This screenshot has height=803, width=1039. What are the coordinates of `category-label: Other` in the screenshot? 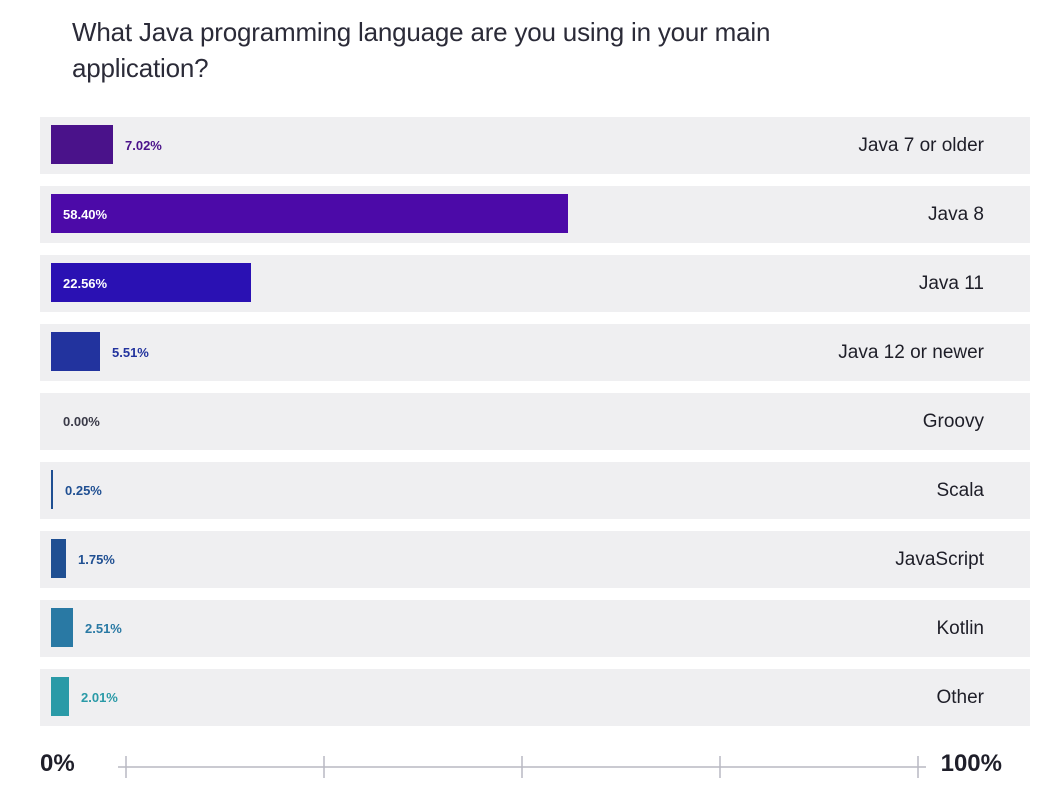 It's located at (960, 697).